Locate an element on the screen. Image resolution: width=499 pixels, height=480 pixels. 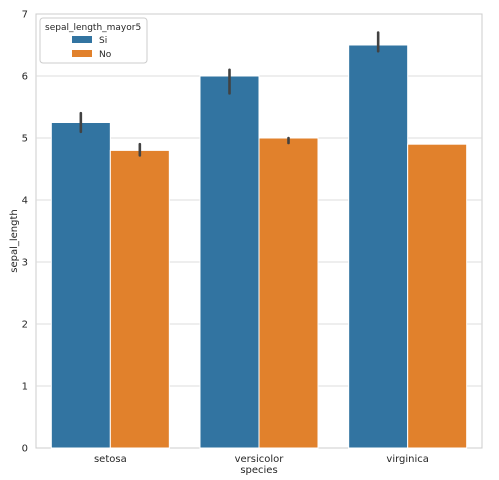
bar-versicolor-si is located at coordinates (229, 262).